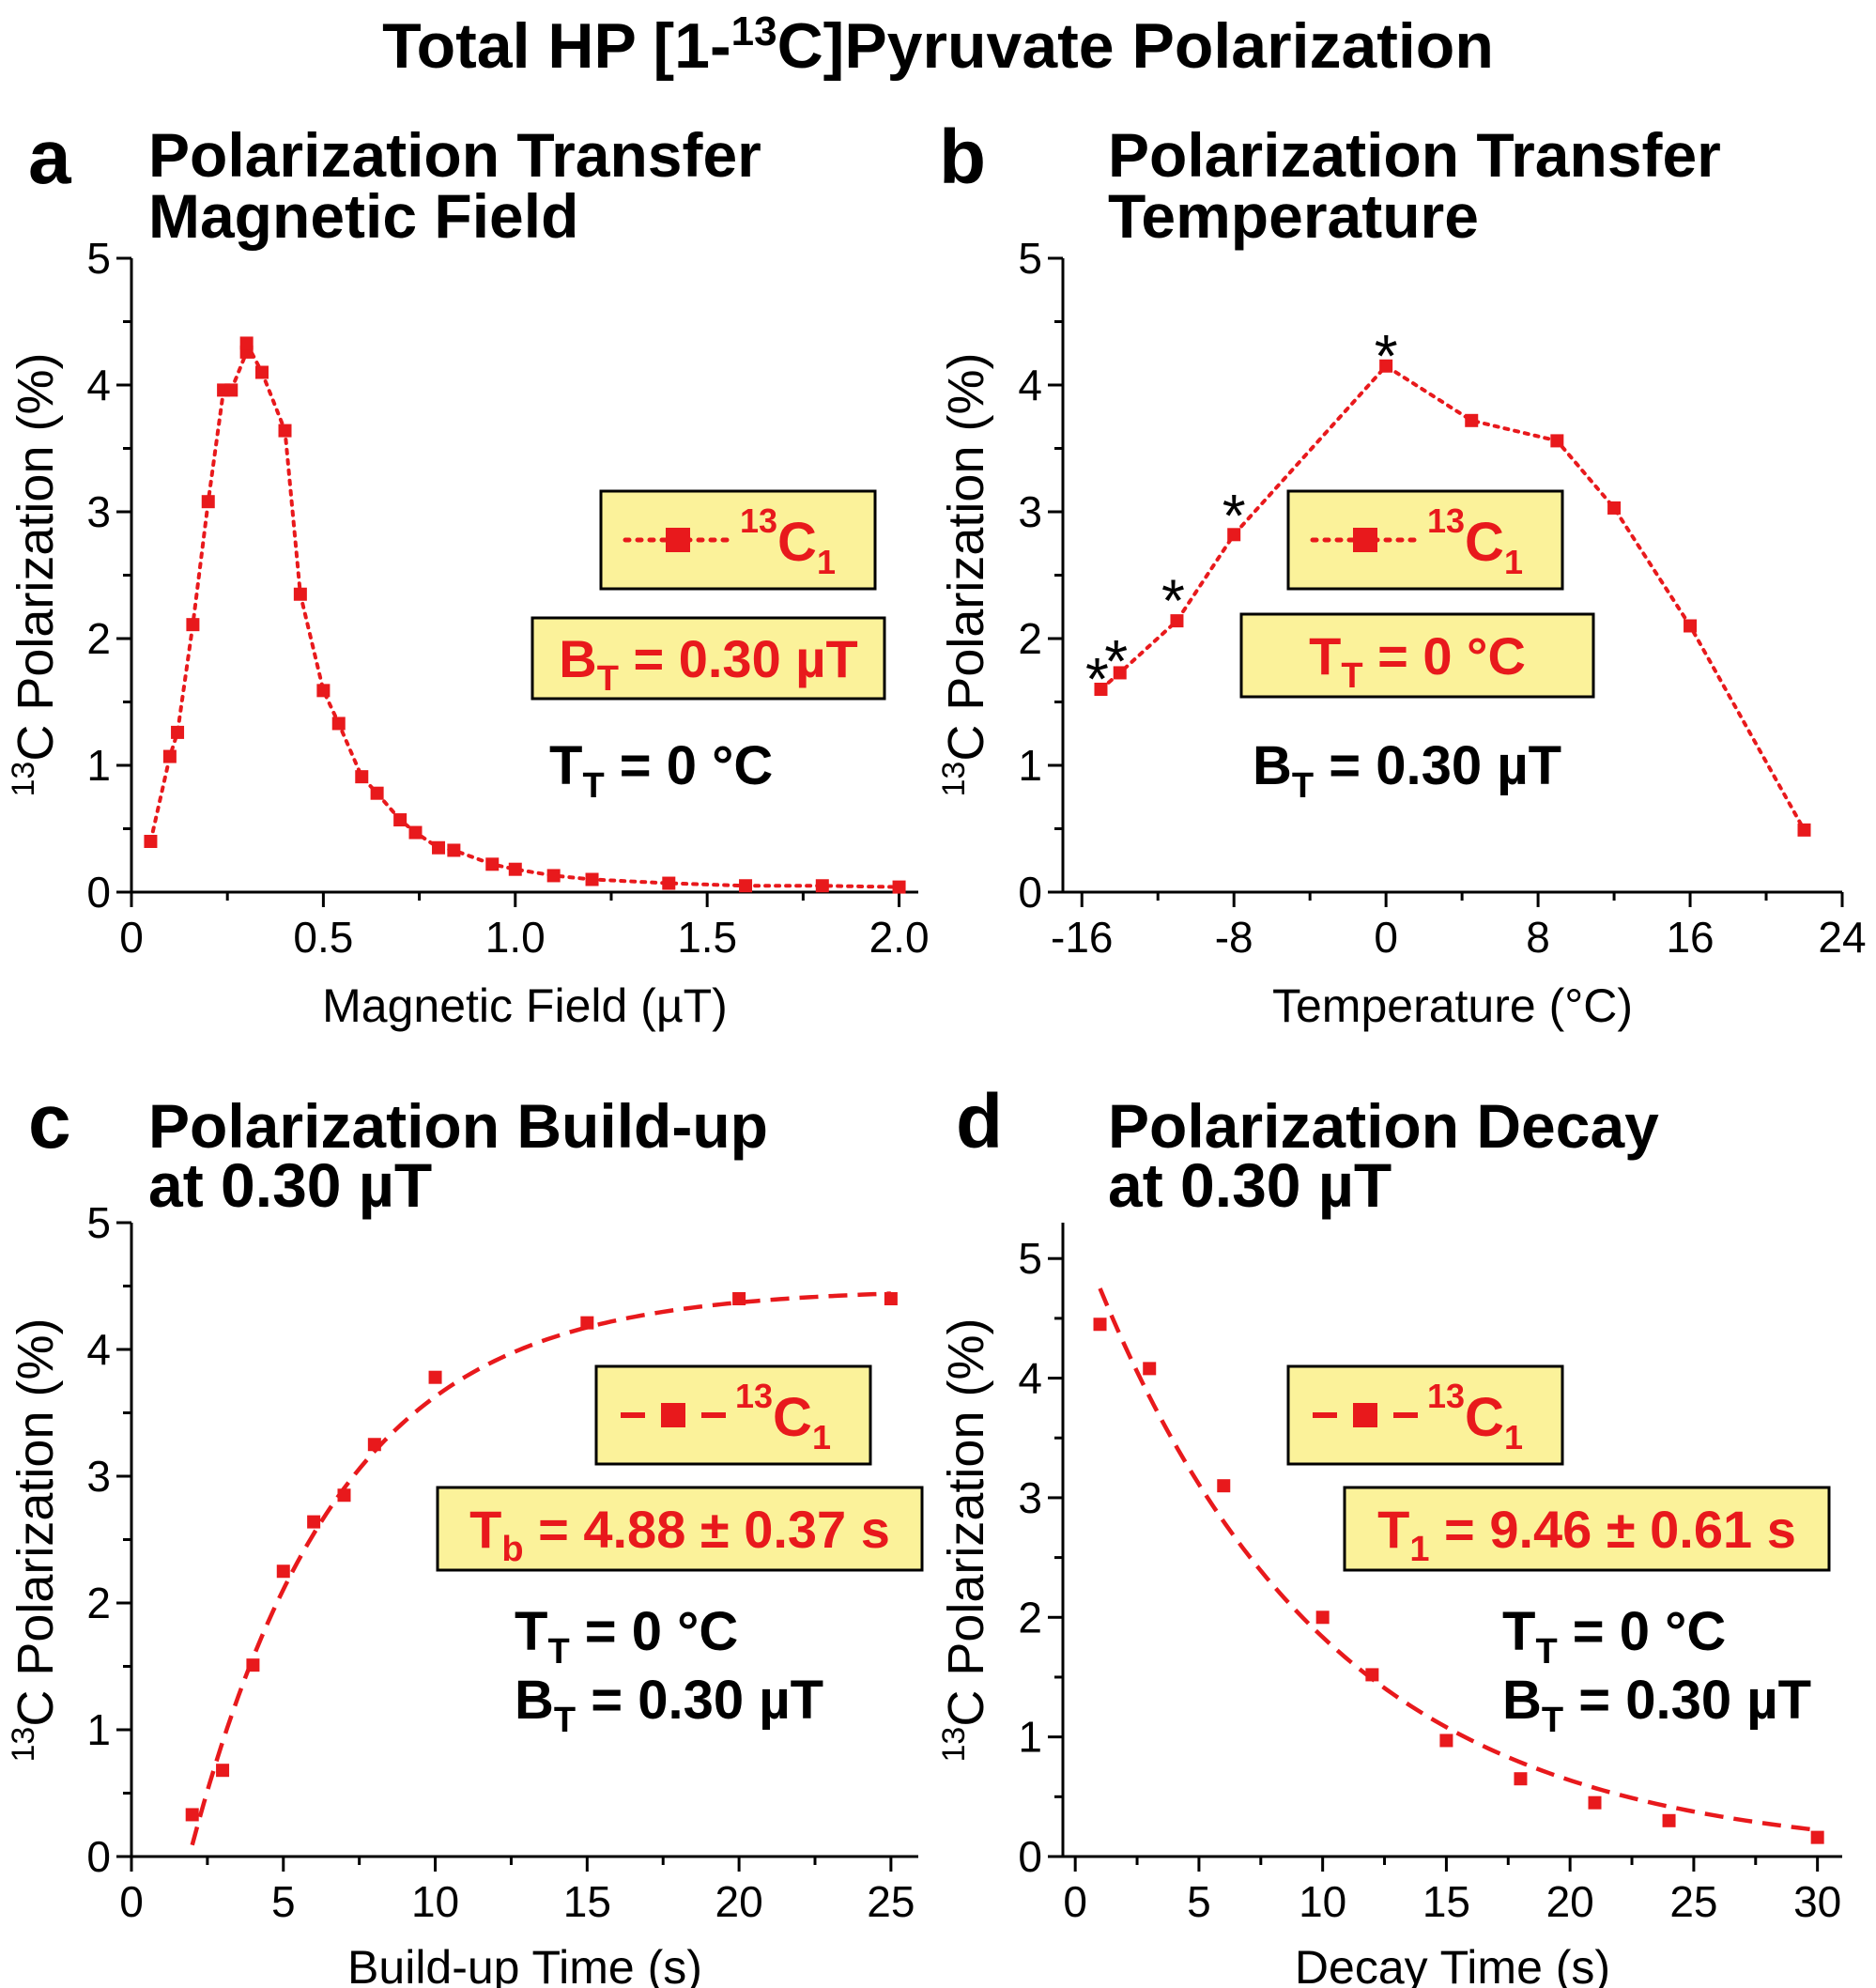 This screenshot has height=1988, width=1876. I want to click on x-tick-label: 30, so click(1817, 1901).